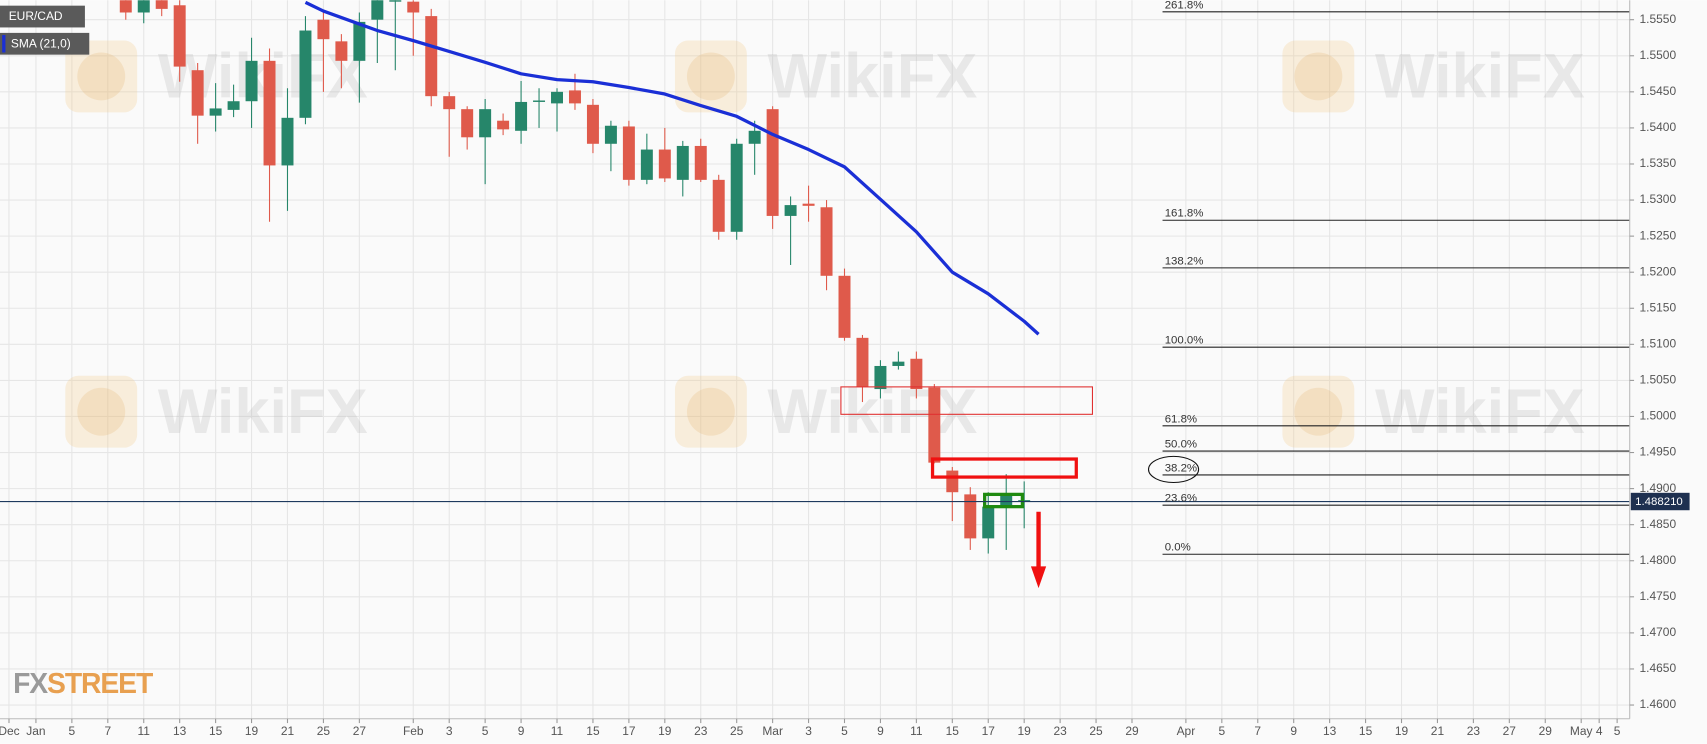 This screenshot has height=744, width=1707. I want to click on y-tick-label: 1.5550, so click(1658, 19).